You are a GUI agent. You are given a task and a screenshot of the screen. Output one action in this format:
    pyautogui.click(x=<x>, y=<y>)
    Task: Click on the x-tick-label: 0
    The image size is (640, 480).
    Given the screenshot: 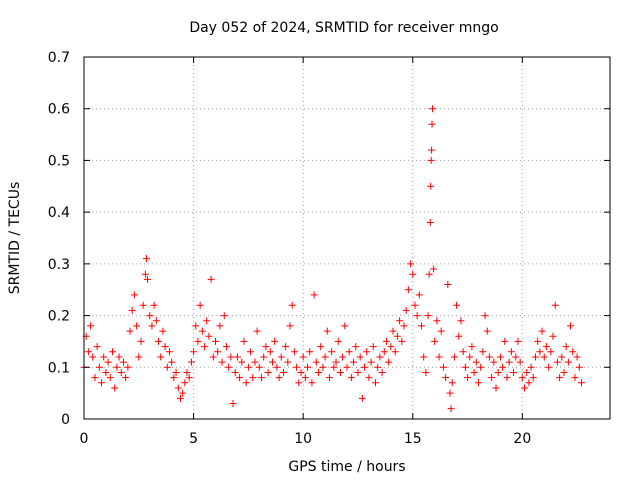 What is the action you would take?
    pyautogui.click(x=84, y=439)
    